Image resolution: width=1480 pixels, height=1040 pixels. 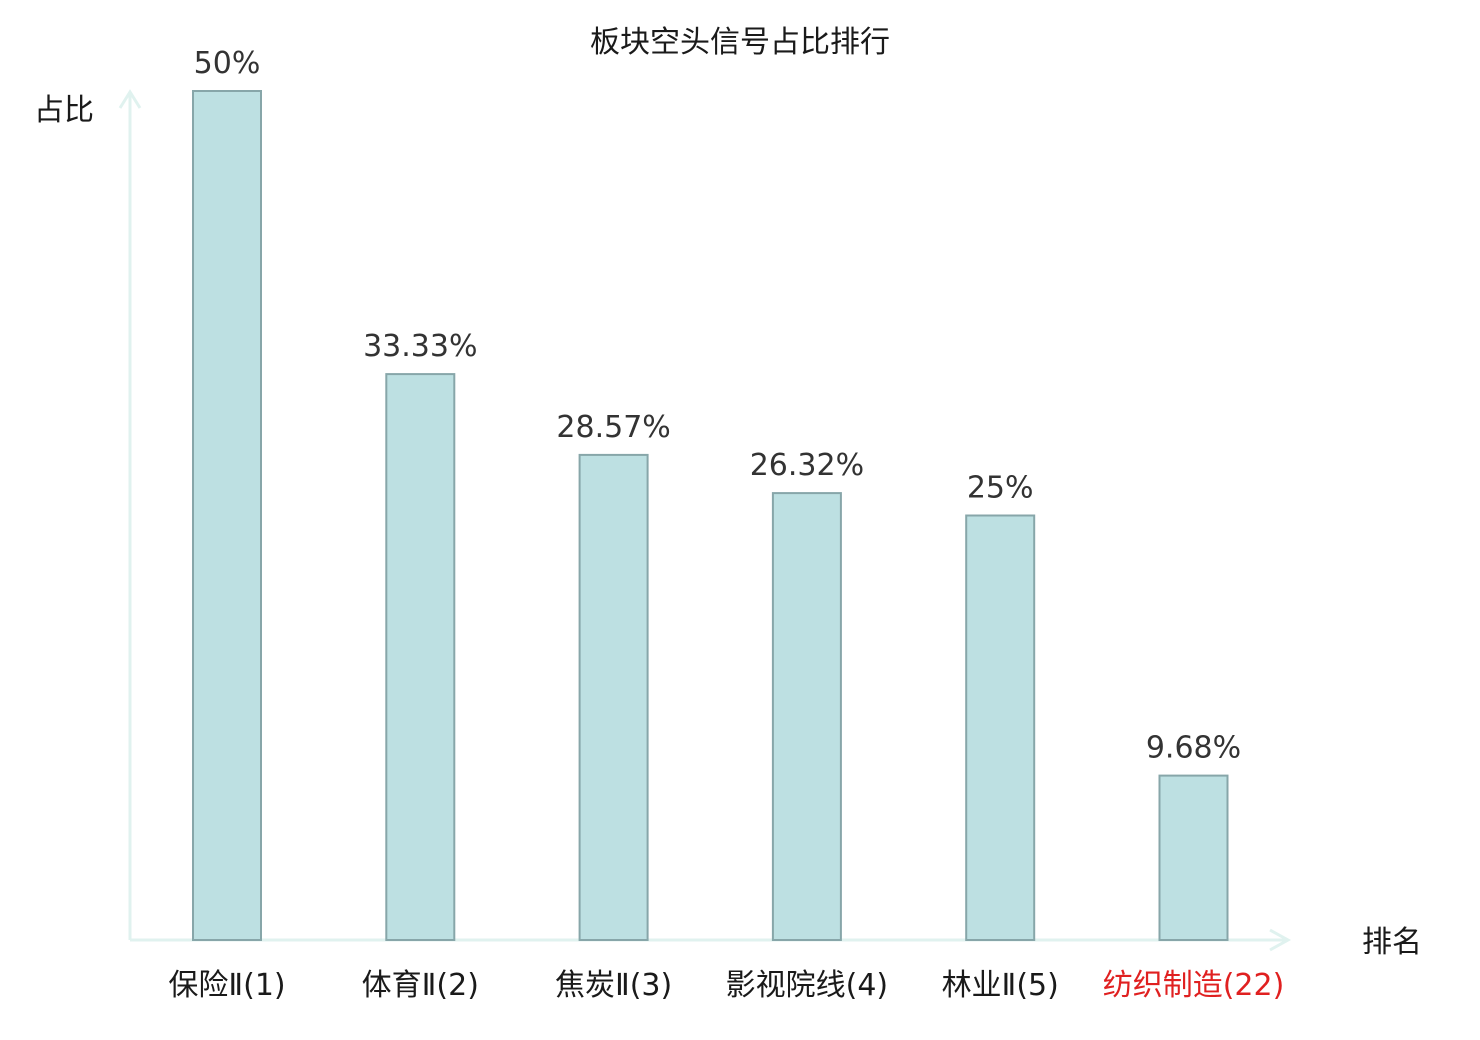 What do you see at coordinates (420, 985) in the screenshot?
I see `category-label: 体育Ⅱ(2)` at bounding box center [420, 985].